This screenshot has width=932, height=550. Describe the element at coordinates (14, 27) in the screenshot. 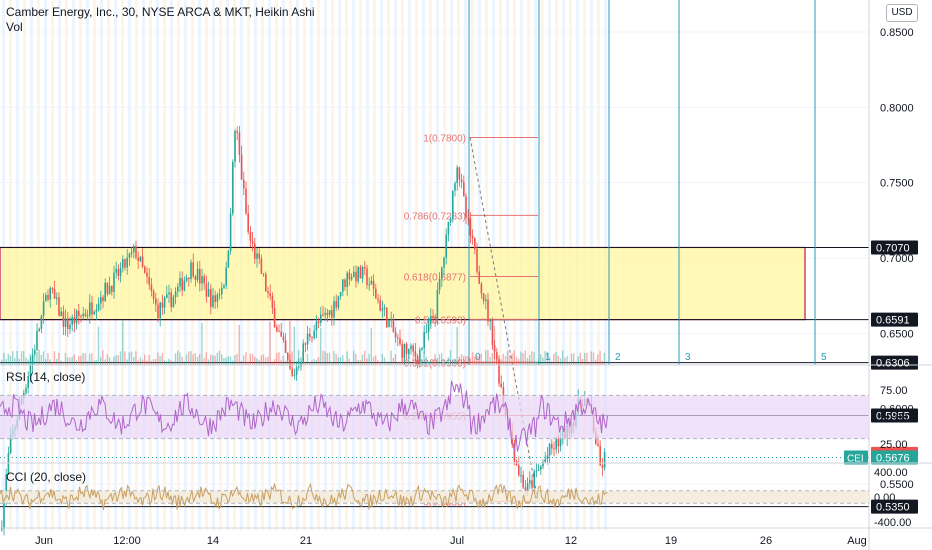

I see `volume-label: Vol` at that location.